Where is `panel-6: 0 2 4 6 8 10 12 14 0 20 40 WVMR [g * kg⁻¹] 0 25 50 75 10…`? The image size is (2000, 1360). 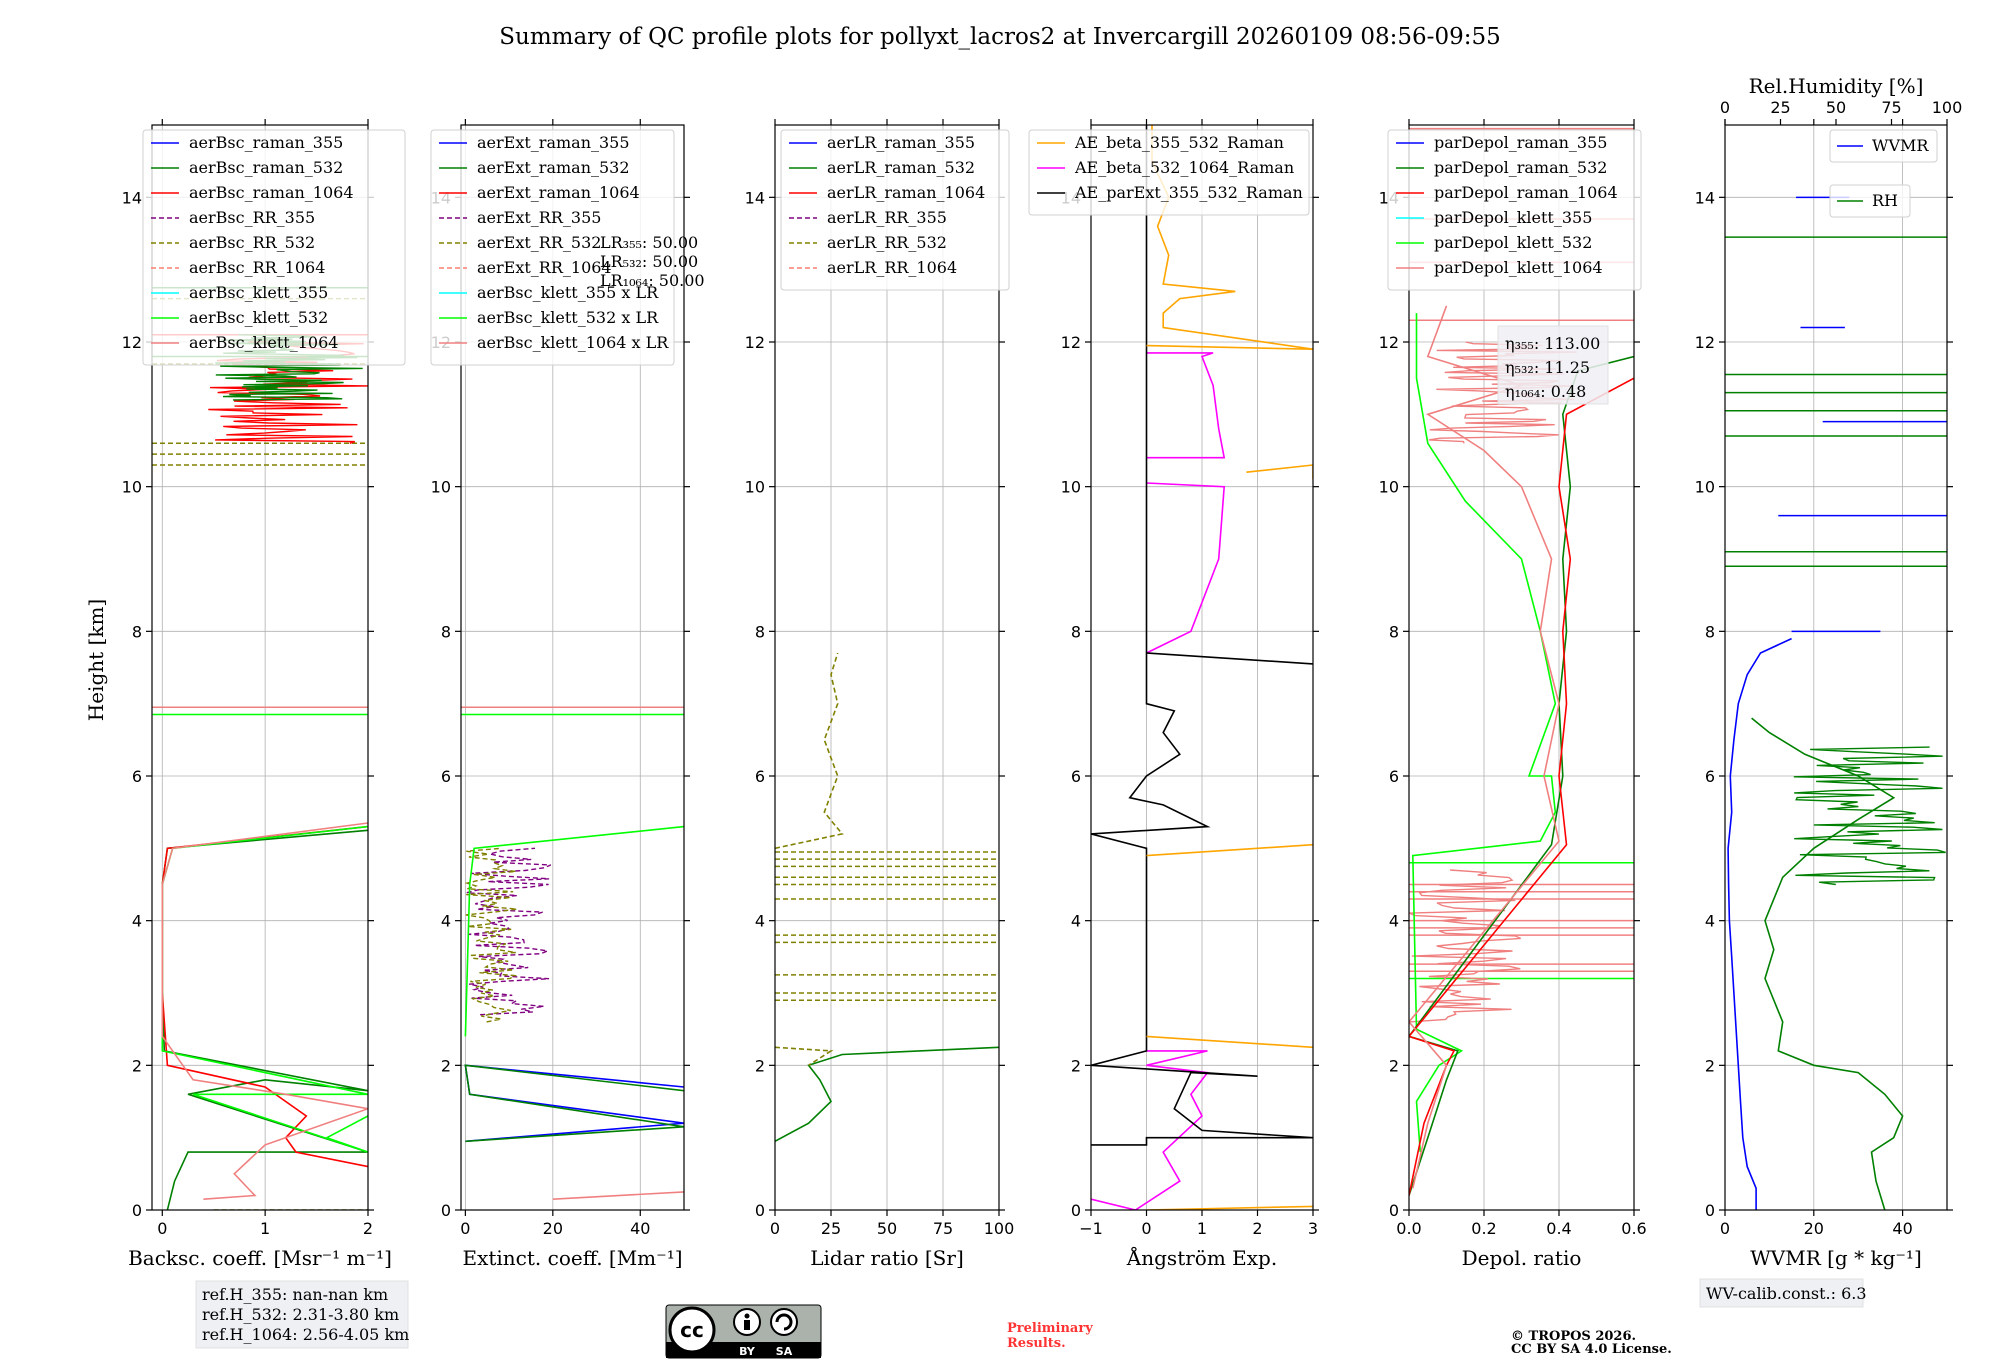
panel-6: 0 2 4 6 8 10 12 14 0 20 40 WVMR [g * kg⁻¹] 0 25 50 75 10… is located at coordinates (1828, 691).